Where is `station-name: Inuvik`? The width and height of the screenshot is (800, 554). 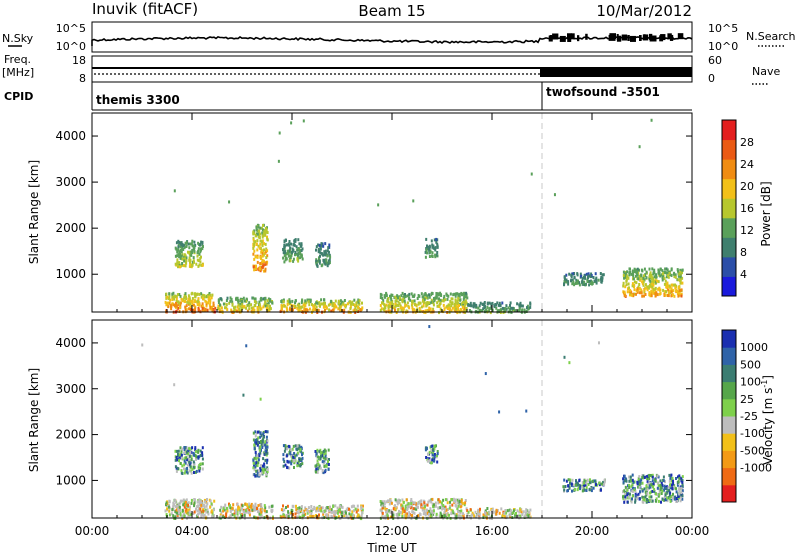
station-name: Inuvik is located at coordinates (114, 9).